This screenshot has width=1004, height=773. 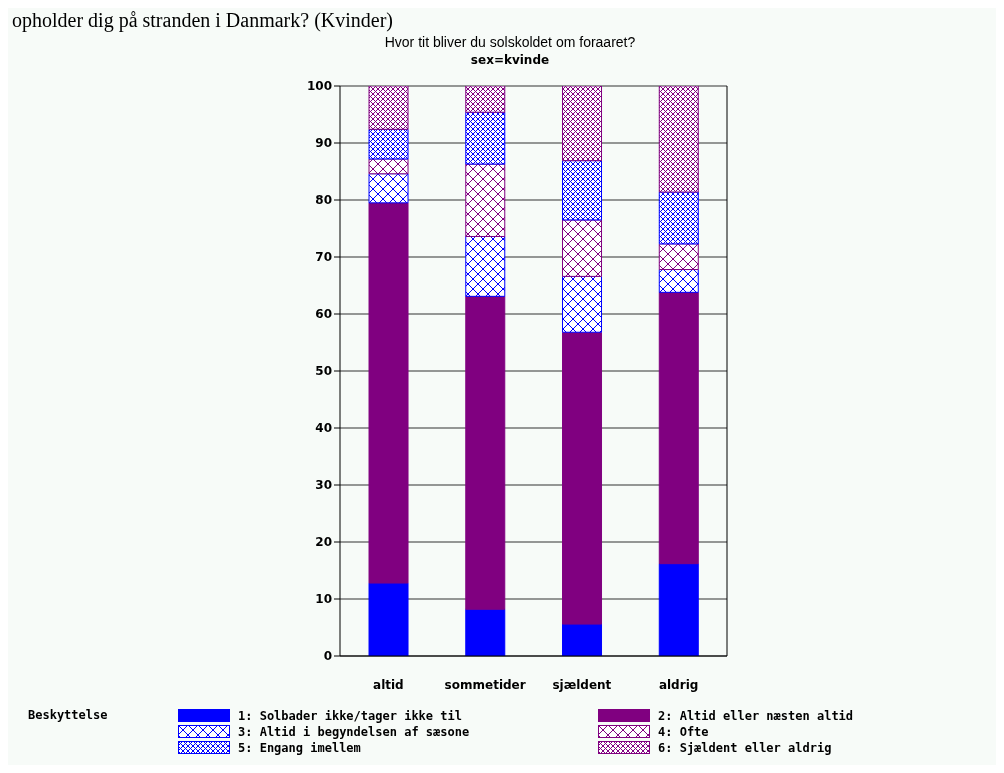 What do you see at coordinates (323, 371) in the screenshot?
I see `y-tick-label: 50` at bounding box center [323, 371].